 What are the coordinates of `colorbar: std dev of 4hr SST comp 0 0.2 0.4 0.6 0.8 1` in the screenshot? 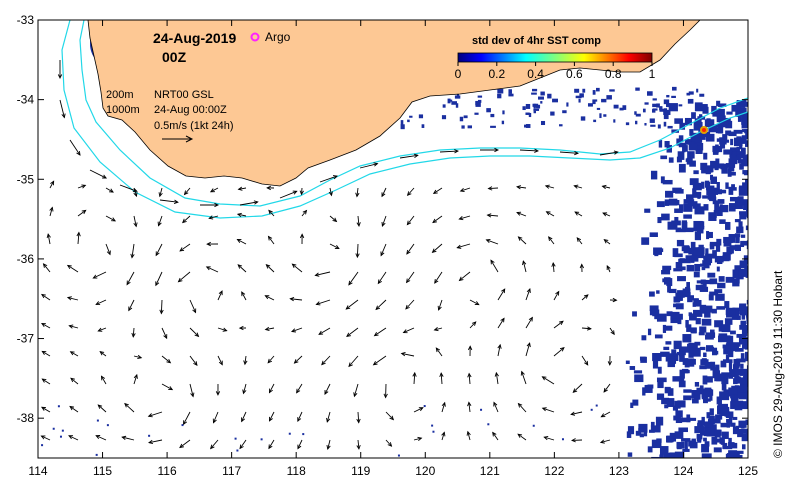 It's located at (555, 58).